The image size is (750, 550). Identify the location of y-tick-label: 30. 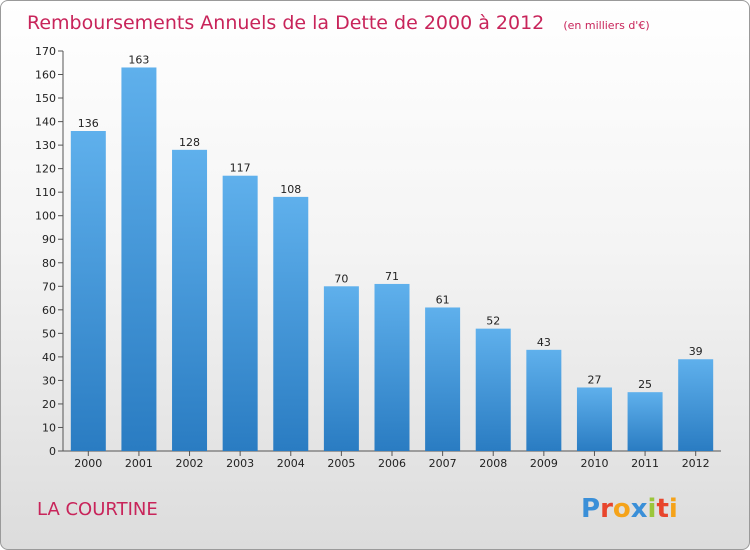
(49, 380).